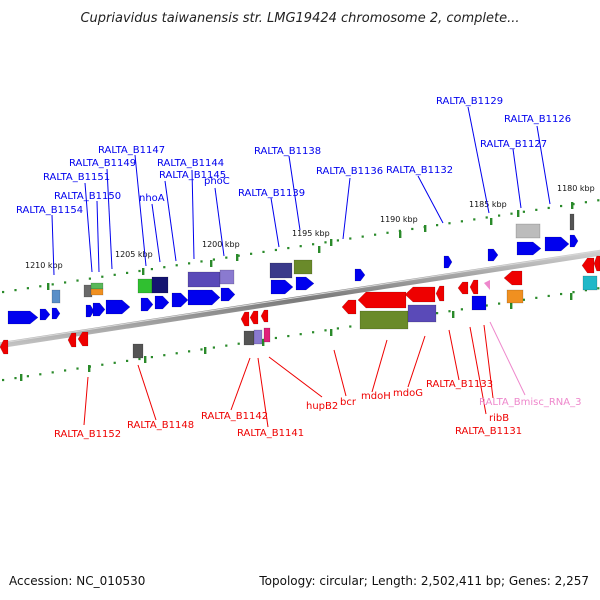 This screenshot has height=600, width=600. I want to click on gene-label: RALTA_B1126, so click(537, 119).